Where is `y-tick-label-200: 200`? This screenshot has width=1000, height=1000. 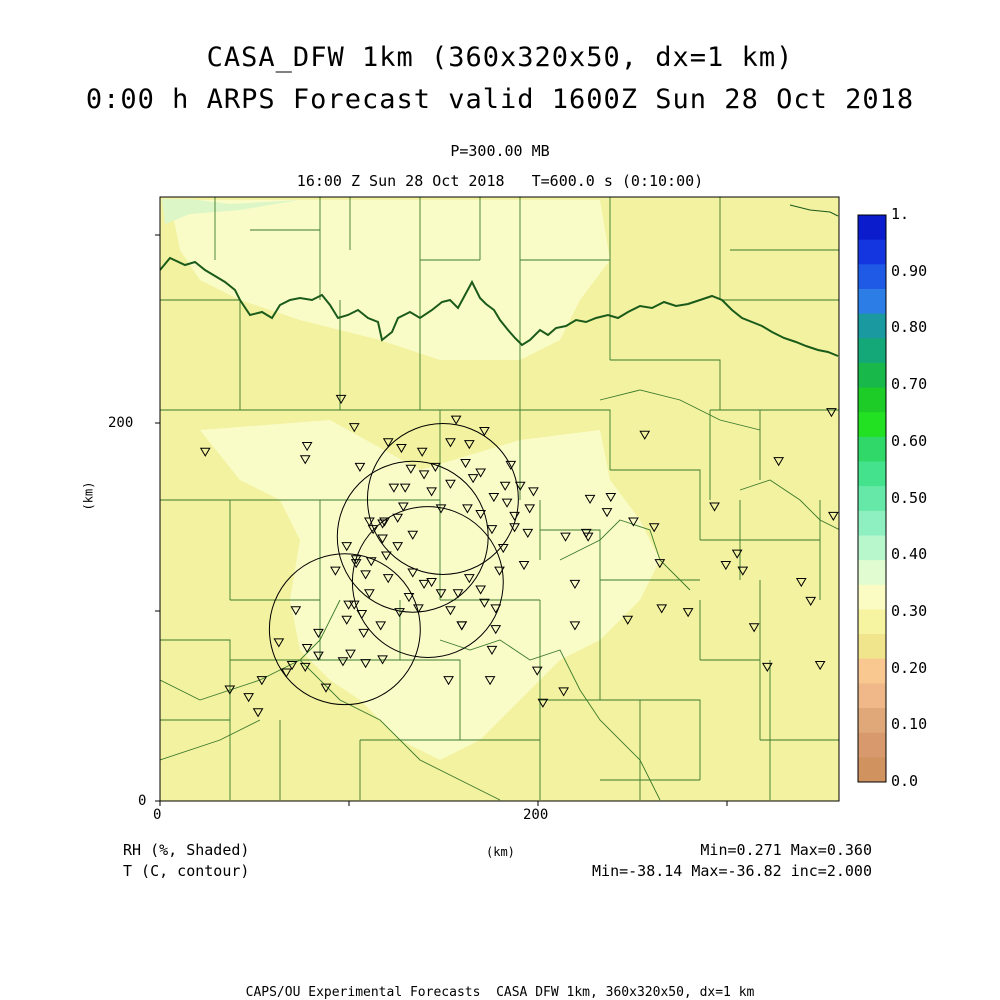 y-tick-label-200: 200 is located at coordinates (121, 423).